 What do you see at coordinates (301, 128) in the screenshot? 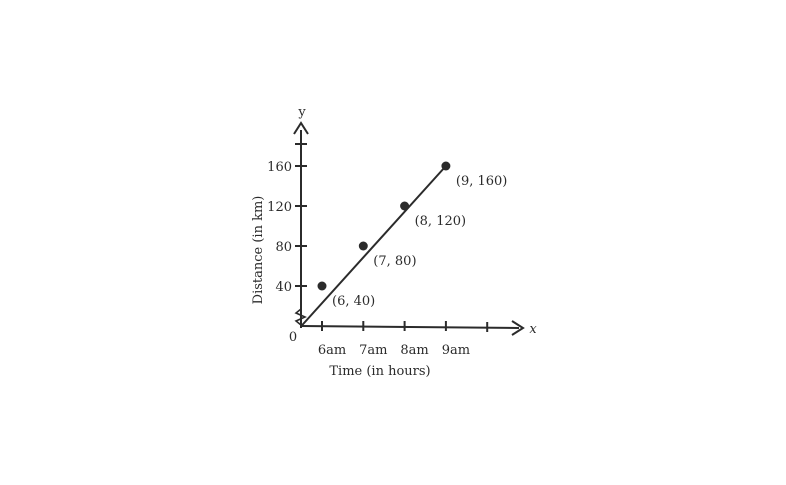
I see `y-axis-arrowhead` at bounding box center [301, 128].